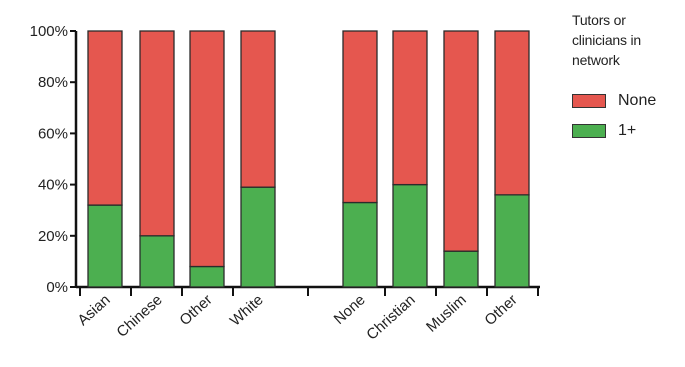  Describe the element at coordinates (628, 75) in the screenshot. I see `legend: Tutors or clinicians in network None 1+` at that location.